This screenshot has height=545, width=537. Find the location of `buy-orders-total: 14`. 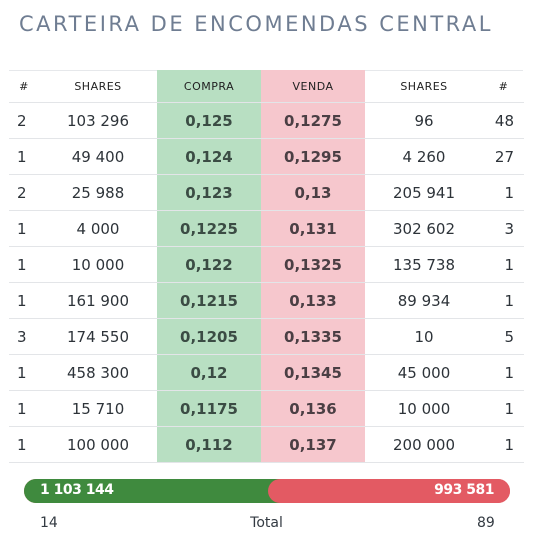

buy-orders-total: 14 is located at coordinates (49, 523).